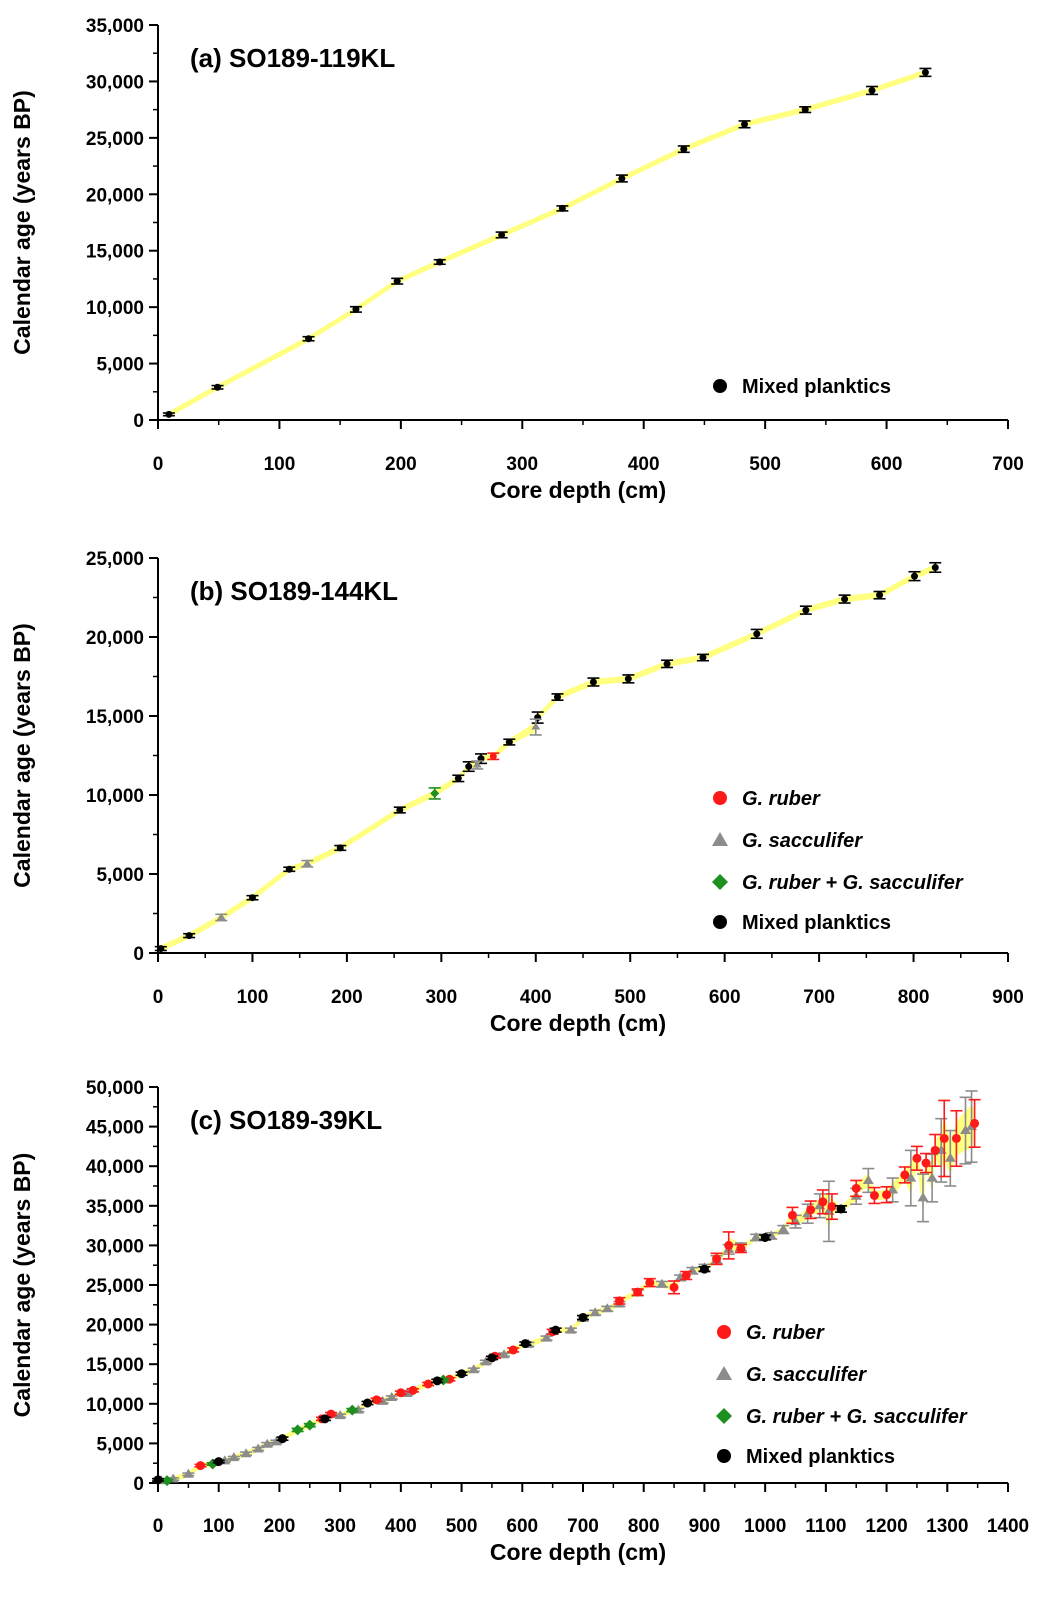 The width and height of the screenshot is (1060, 1604). What do you see at coordinates (583, 1526) in the screenshot?
I see `x-tick-label: 700` at bounding box center [583, 1526].